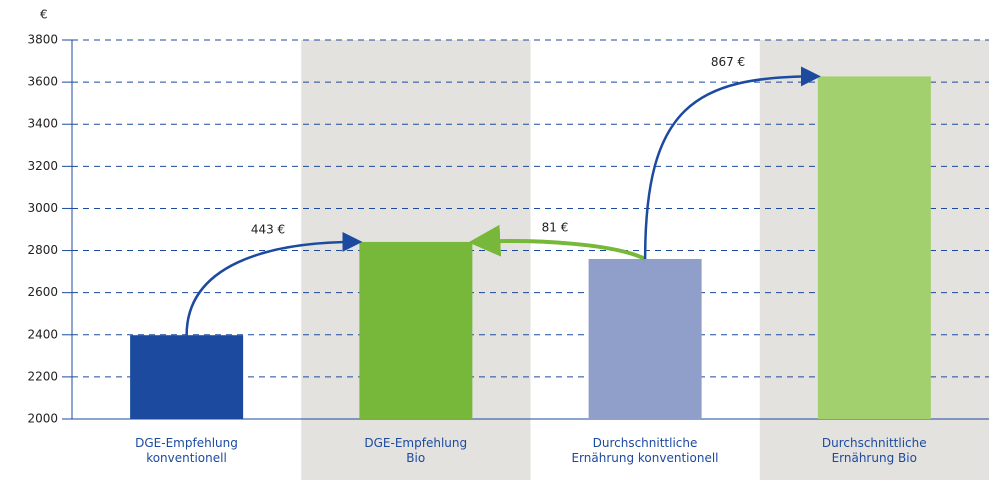 The image size is (989, 480). I want to click on y-axis-label: €, so click(44, 15).